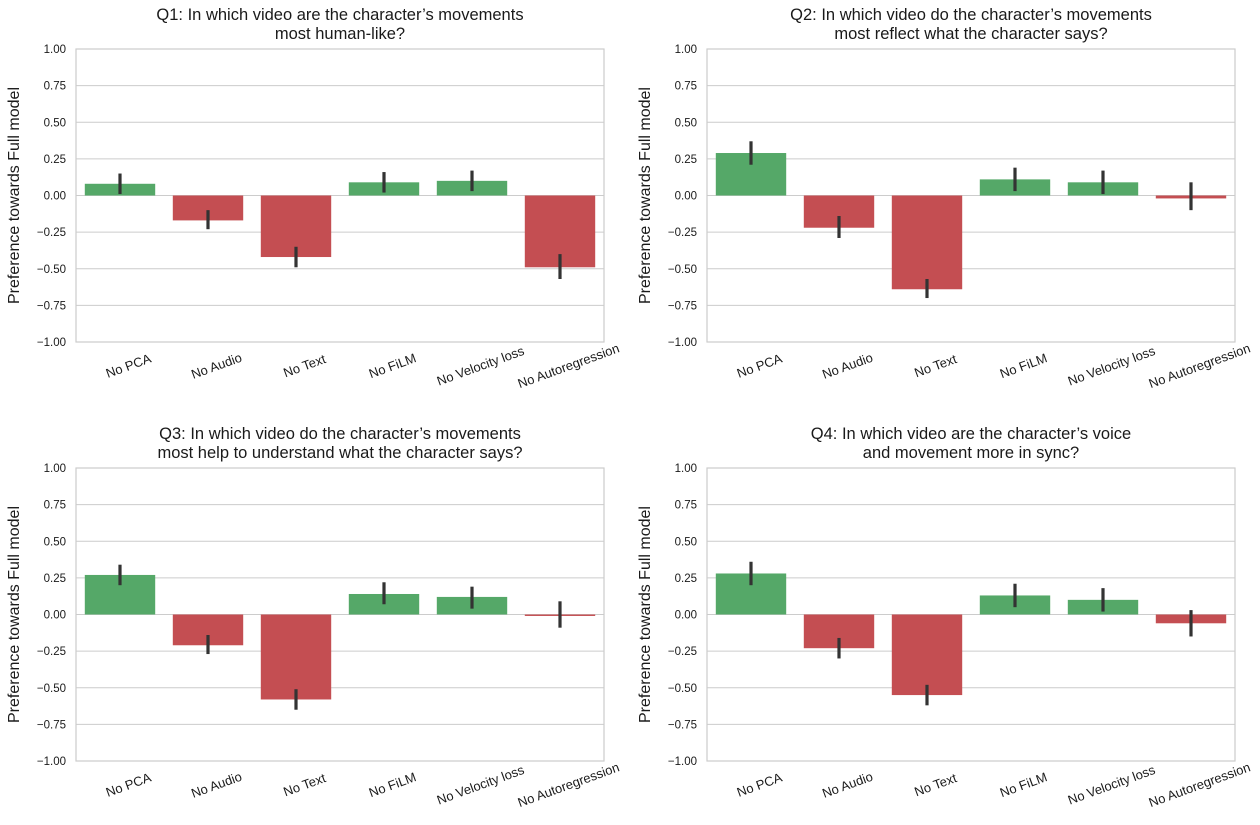  Describe the element at coordinates (971, 453) in the screenshot. I see `chart-title-line: and movement more in sync?` at that location.